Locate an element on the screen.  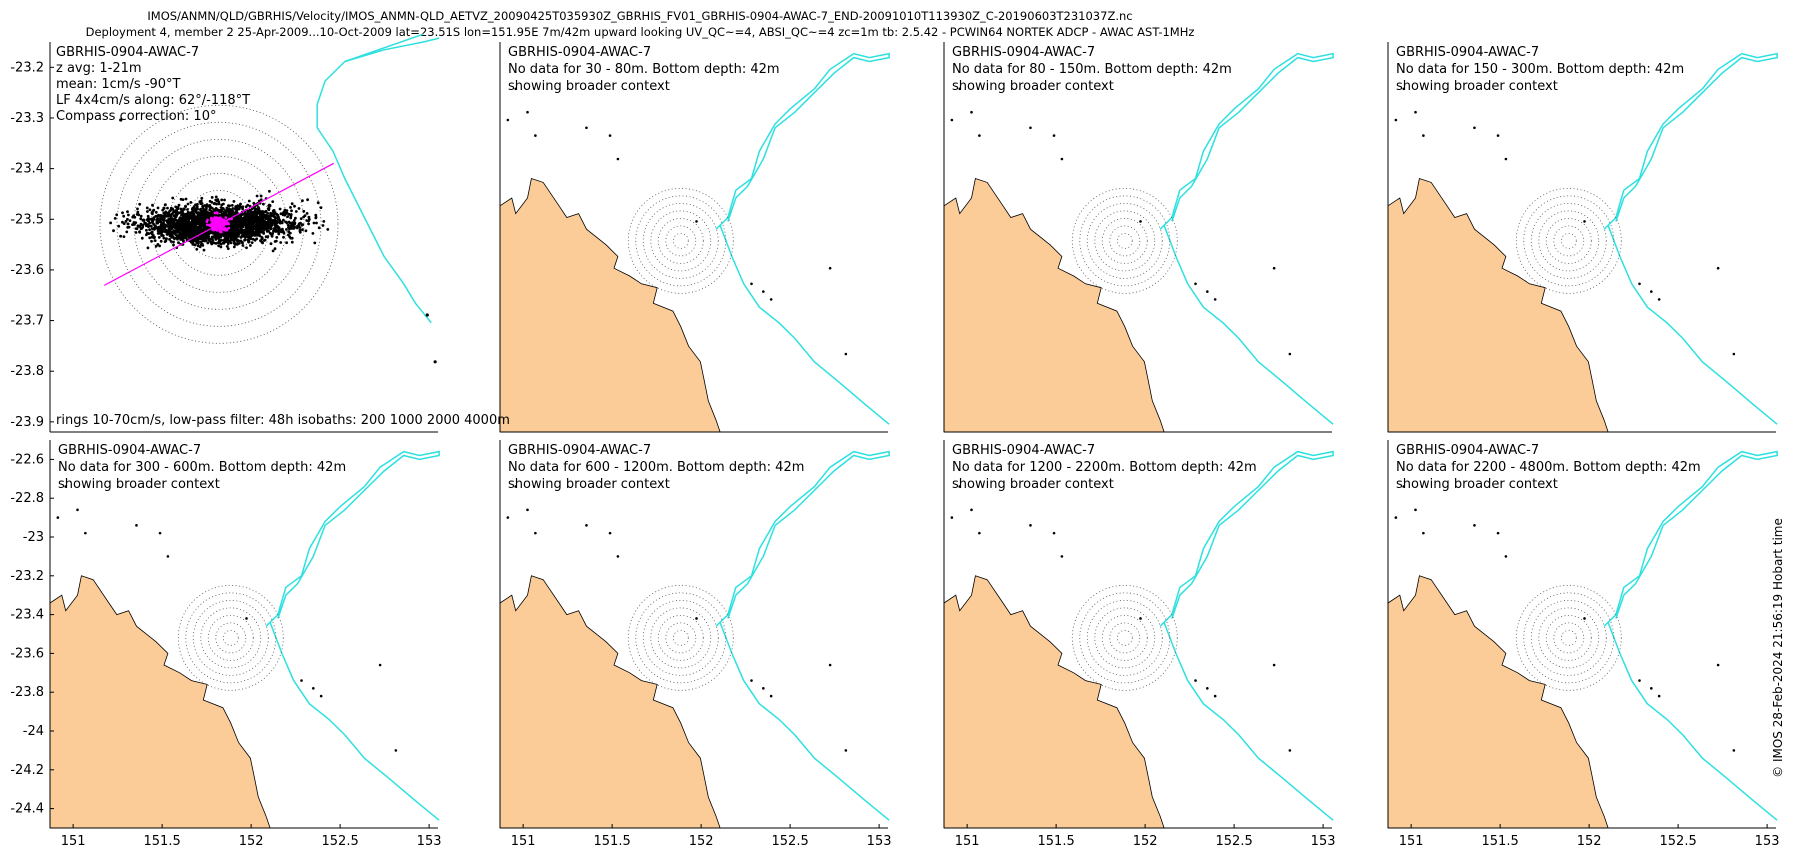
panel-context-ytick-label-3: -23.2 is located at coordinates (27, 576).